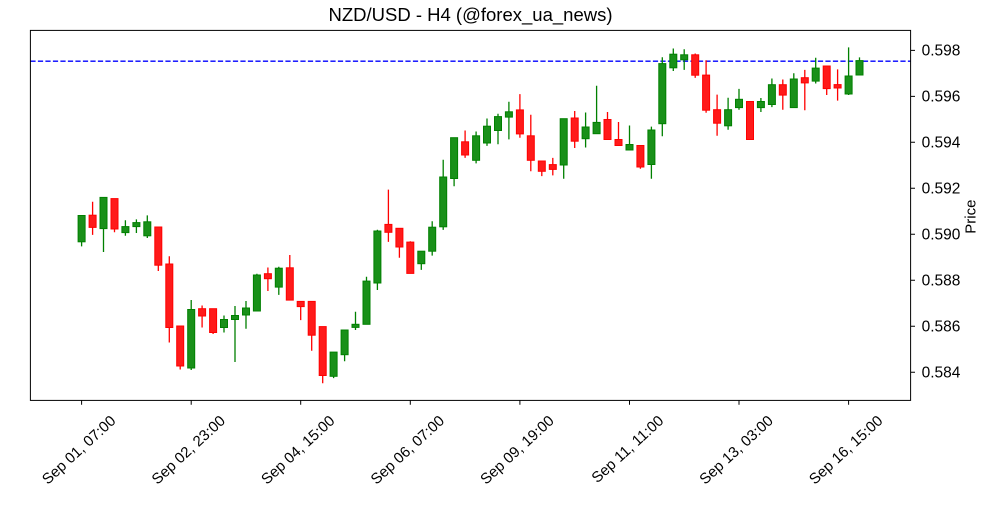  I want to click on svg-text: 0.588, so click(941, 280).